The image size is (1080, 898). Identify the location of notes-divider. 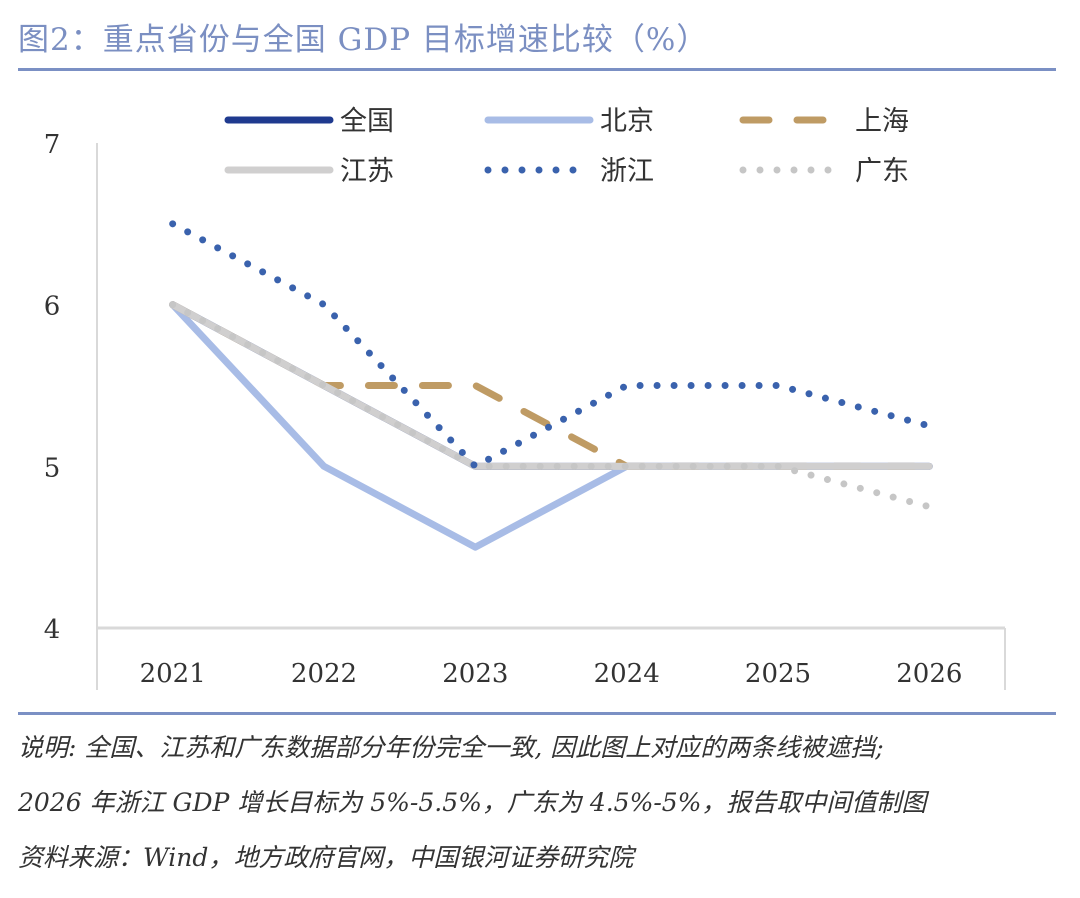
(537, 713).